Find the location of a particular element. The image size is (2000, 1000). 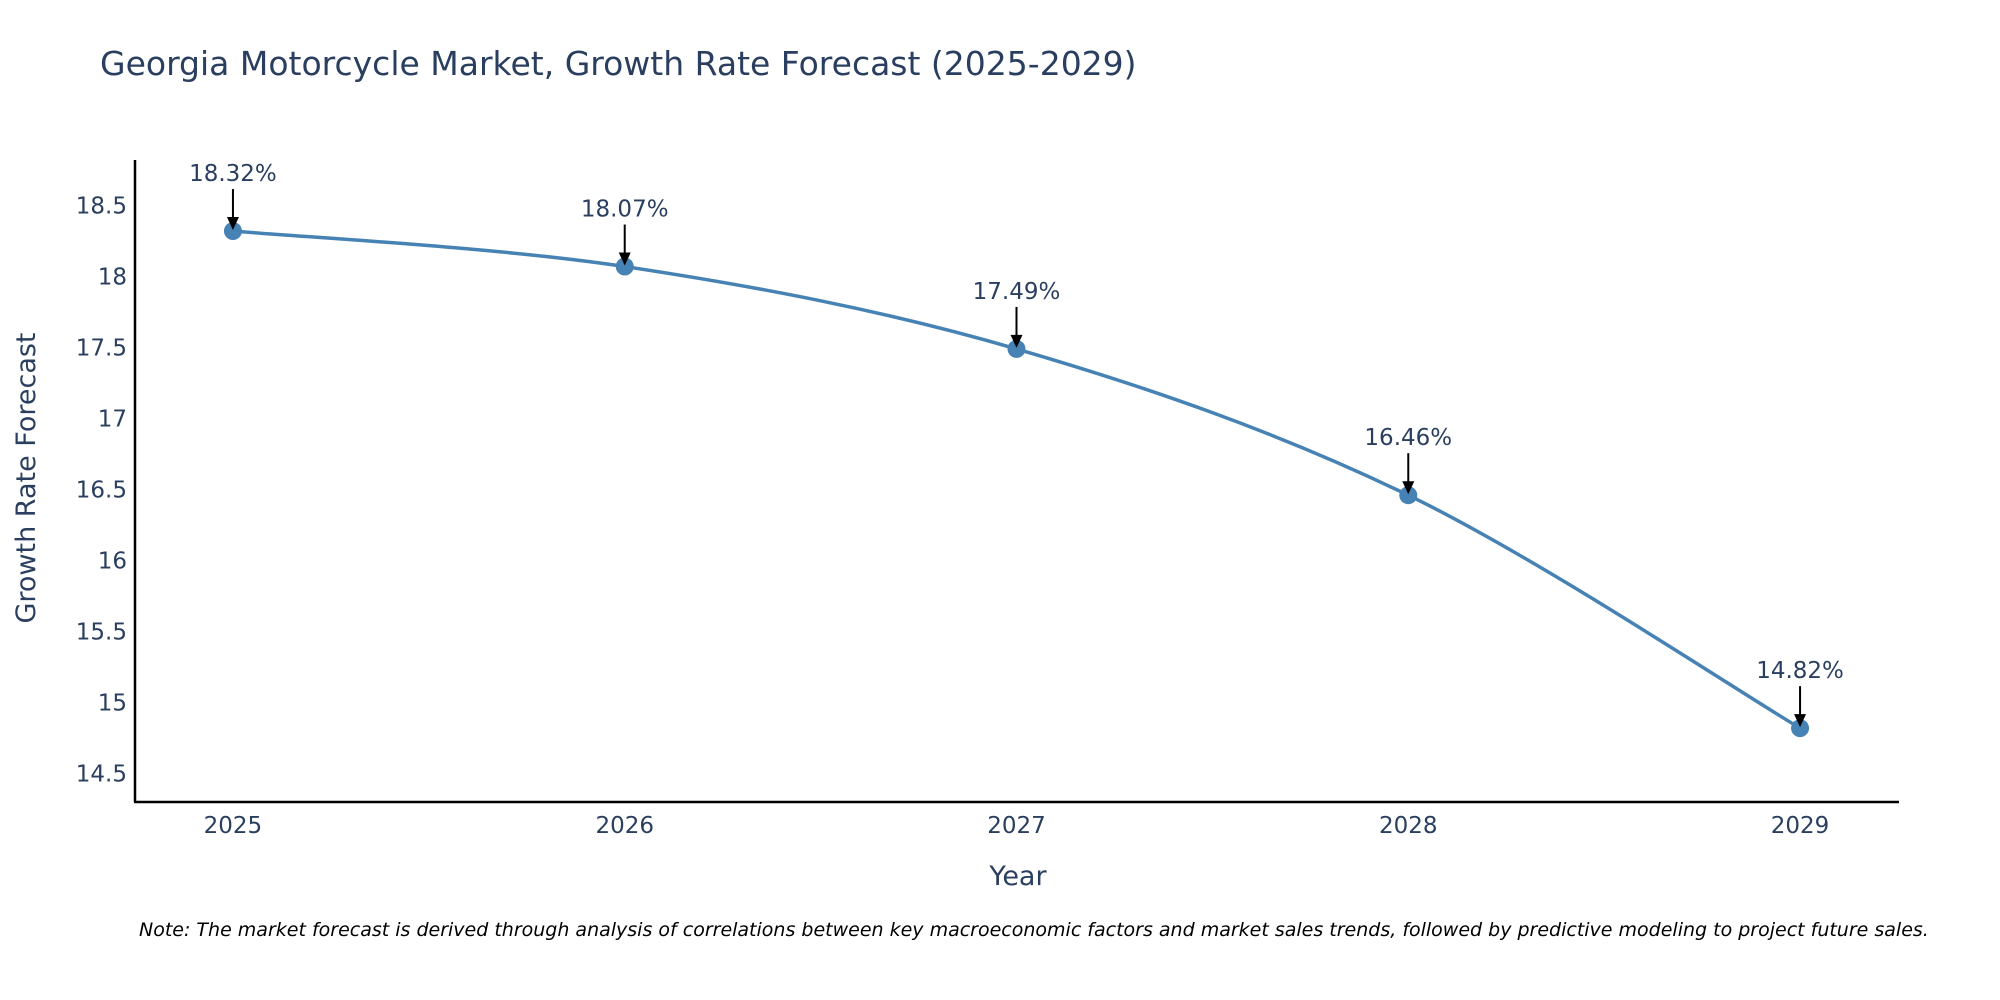

y-tick-label: 15 is located at coordinates (112, 704).